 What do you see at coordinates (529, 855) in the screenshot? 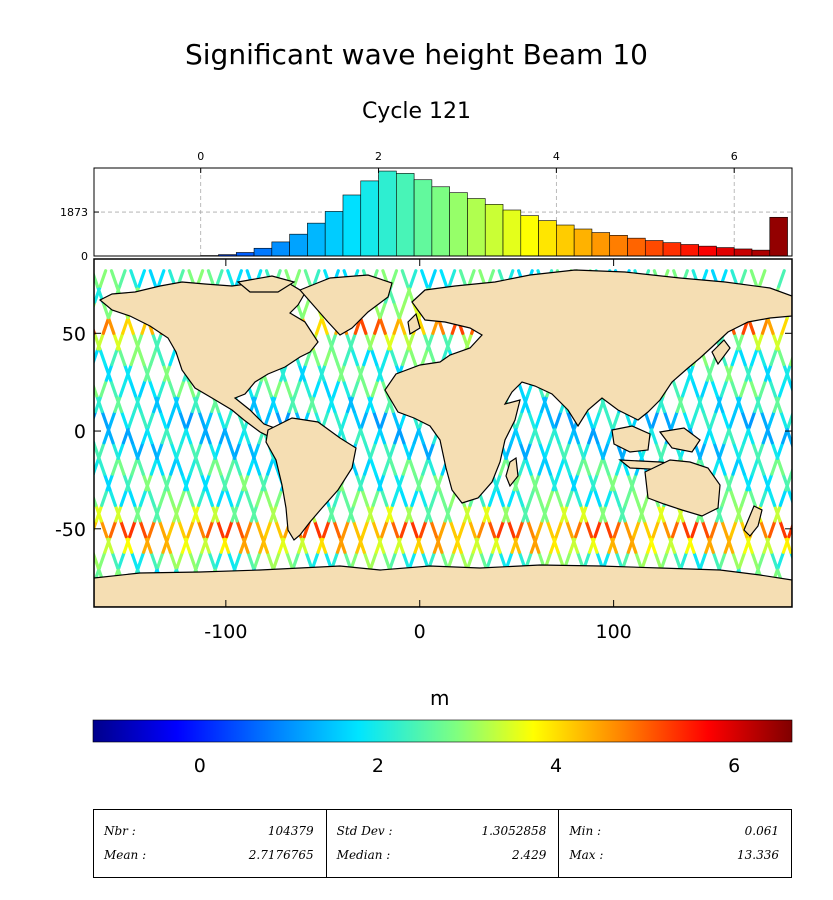
I see `stat-median-value: 2.429` at bounding box center [529, 855].